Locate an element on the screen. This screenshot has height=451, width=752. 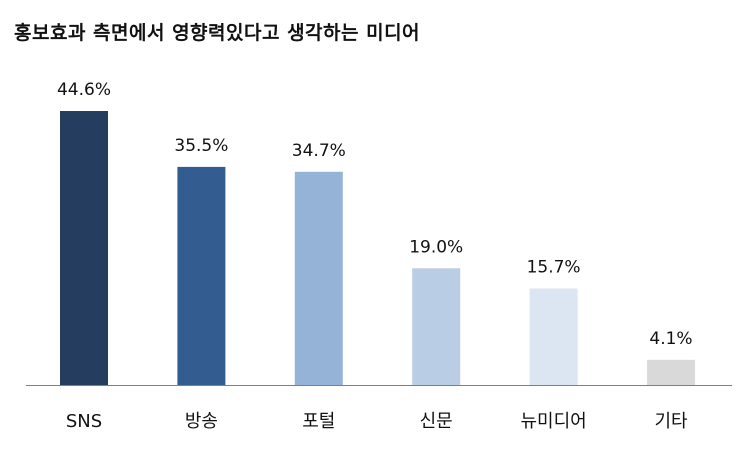
value-label-2: 34.7% is located at coordinates (319, 151).